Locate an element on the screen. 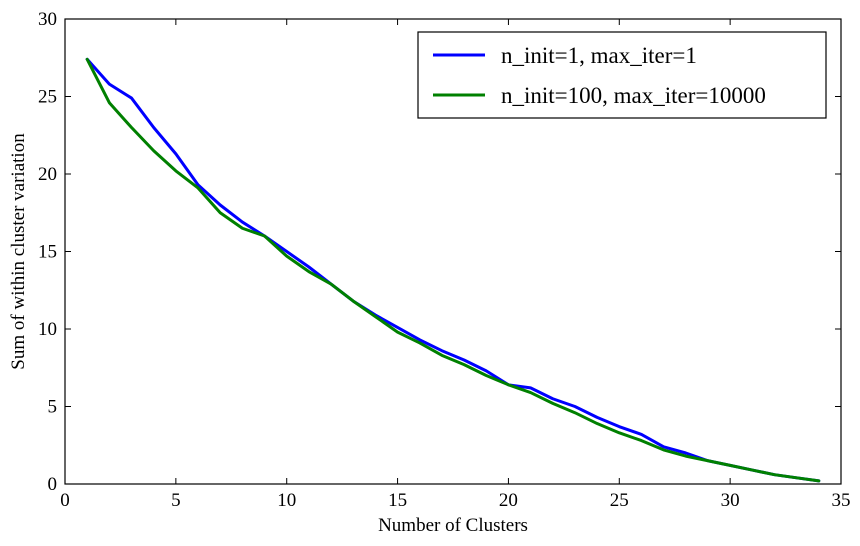 The image size is (860, 546). y-tick-label: 30 is located at coordinates (47, 19).